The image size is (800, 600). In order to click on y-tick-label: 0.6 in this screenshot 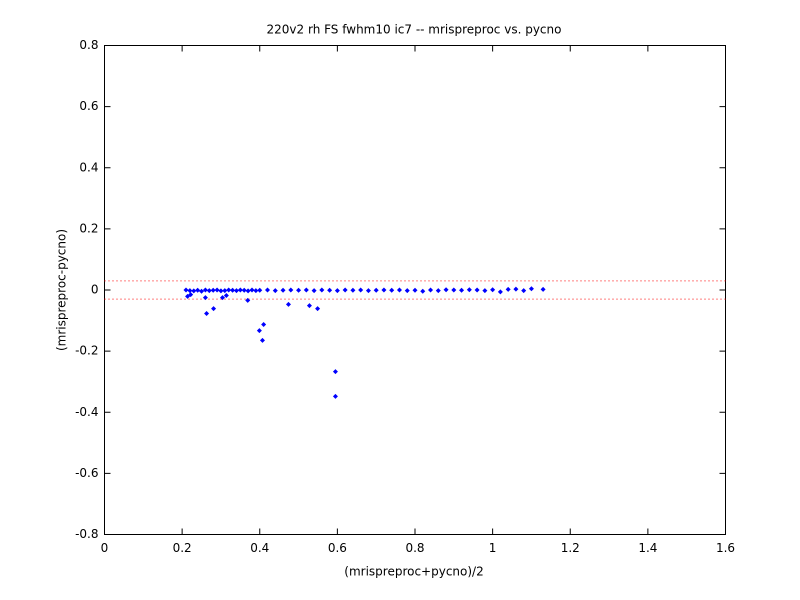, I will do `click(88, 106)`.